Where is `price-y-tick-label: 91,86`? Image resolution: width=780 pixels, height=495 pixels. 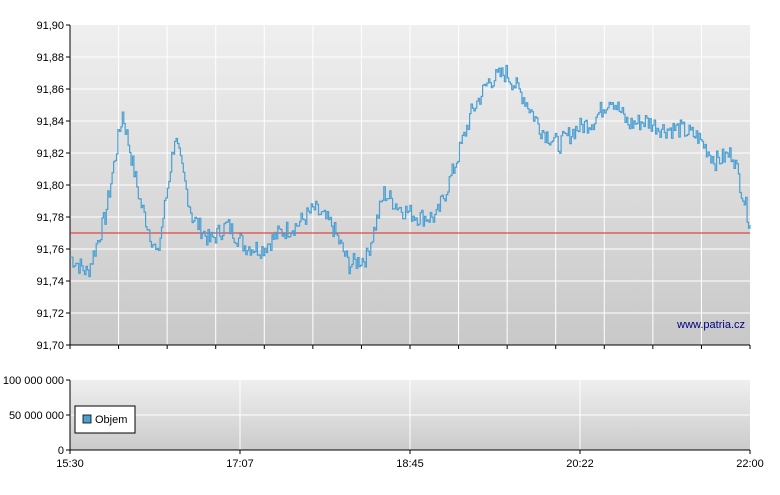
price-y-tick-label: 91,86 is located at coordinates (50, 90).